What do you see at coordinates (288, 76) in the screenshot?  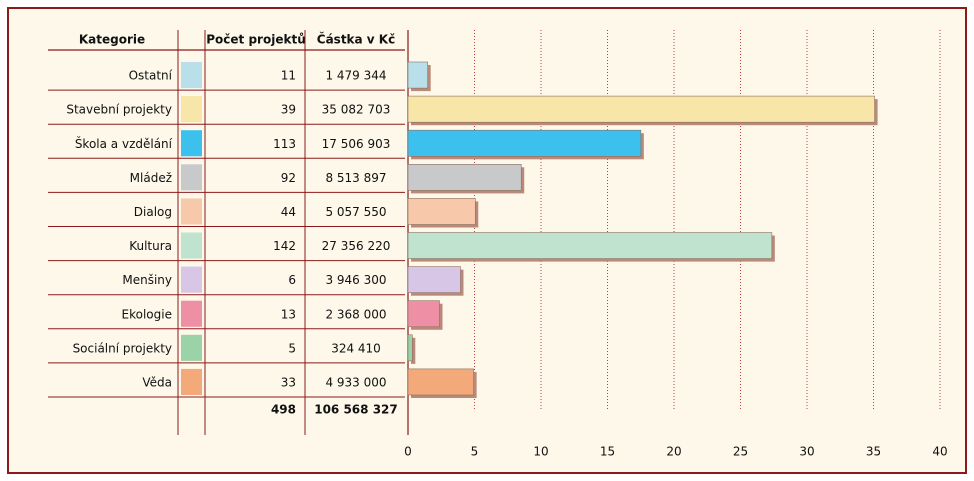 I see `project-count: 11` at bounding box center [288, 76].